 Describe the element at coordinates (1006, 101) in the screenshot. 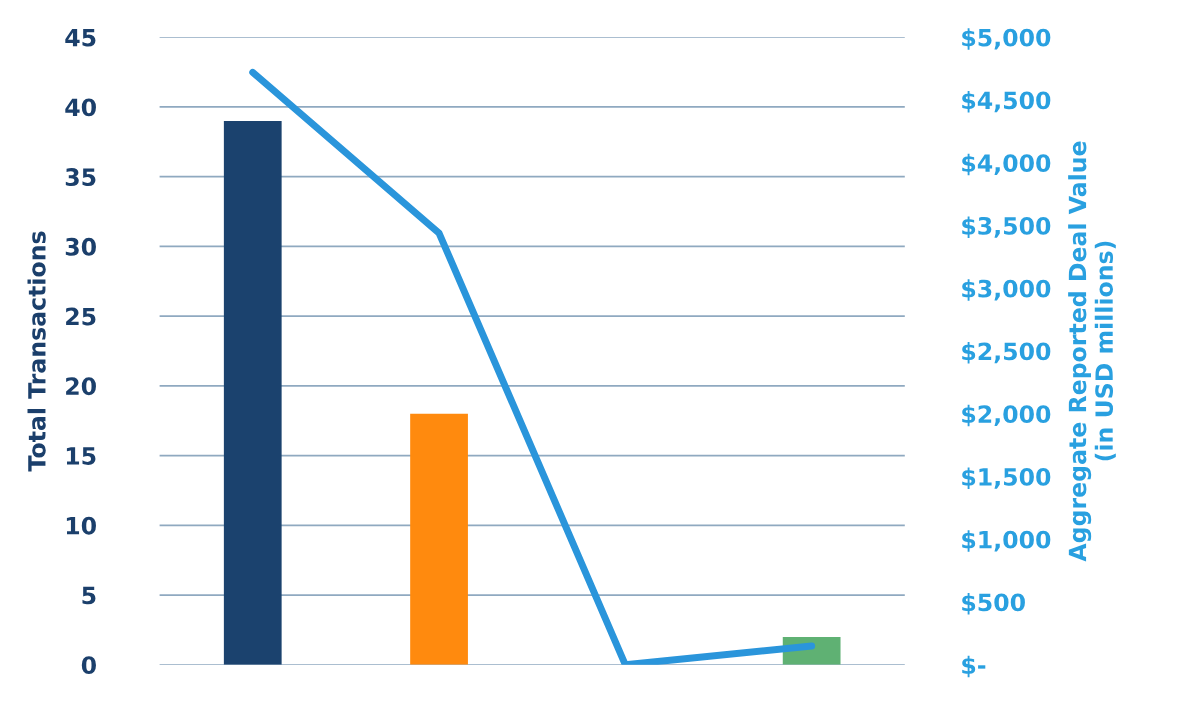

I see `y2-tick-label: $4,500` at that location.